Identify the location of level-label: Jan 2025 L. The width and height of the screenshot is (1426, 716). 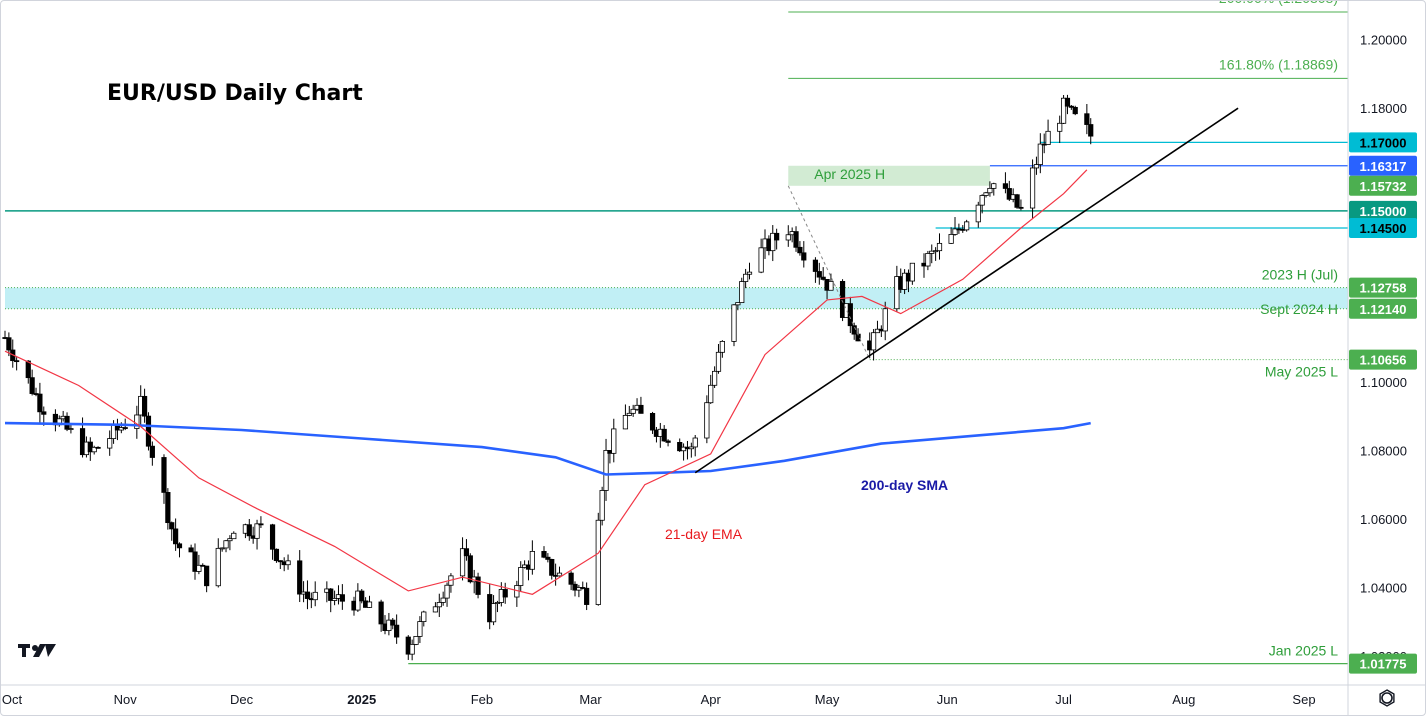
(1303, 651).